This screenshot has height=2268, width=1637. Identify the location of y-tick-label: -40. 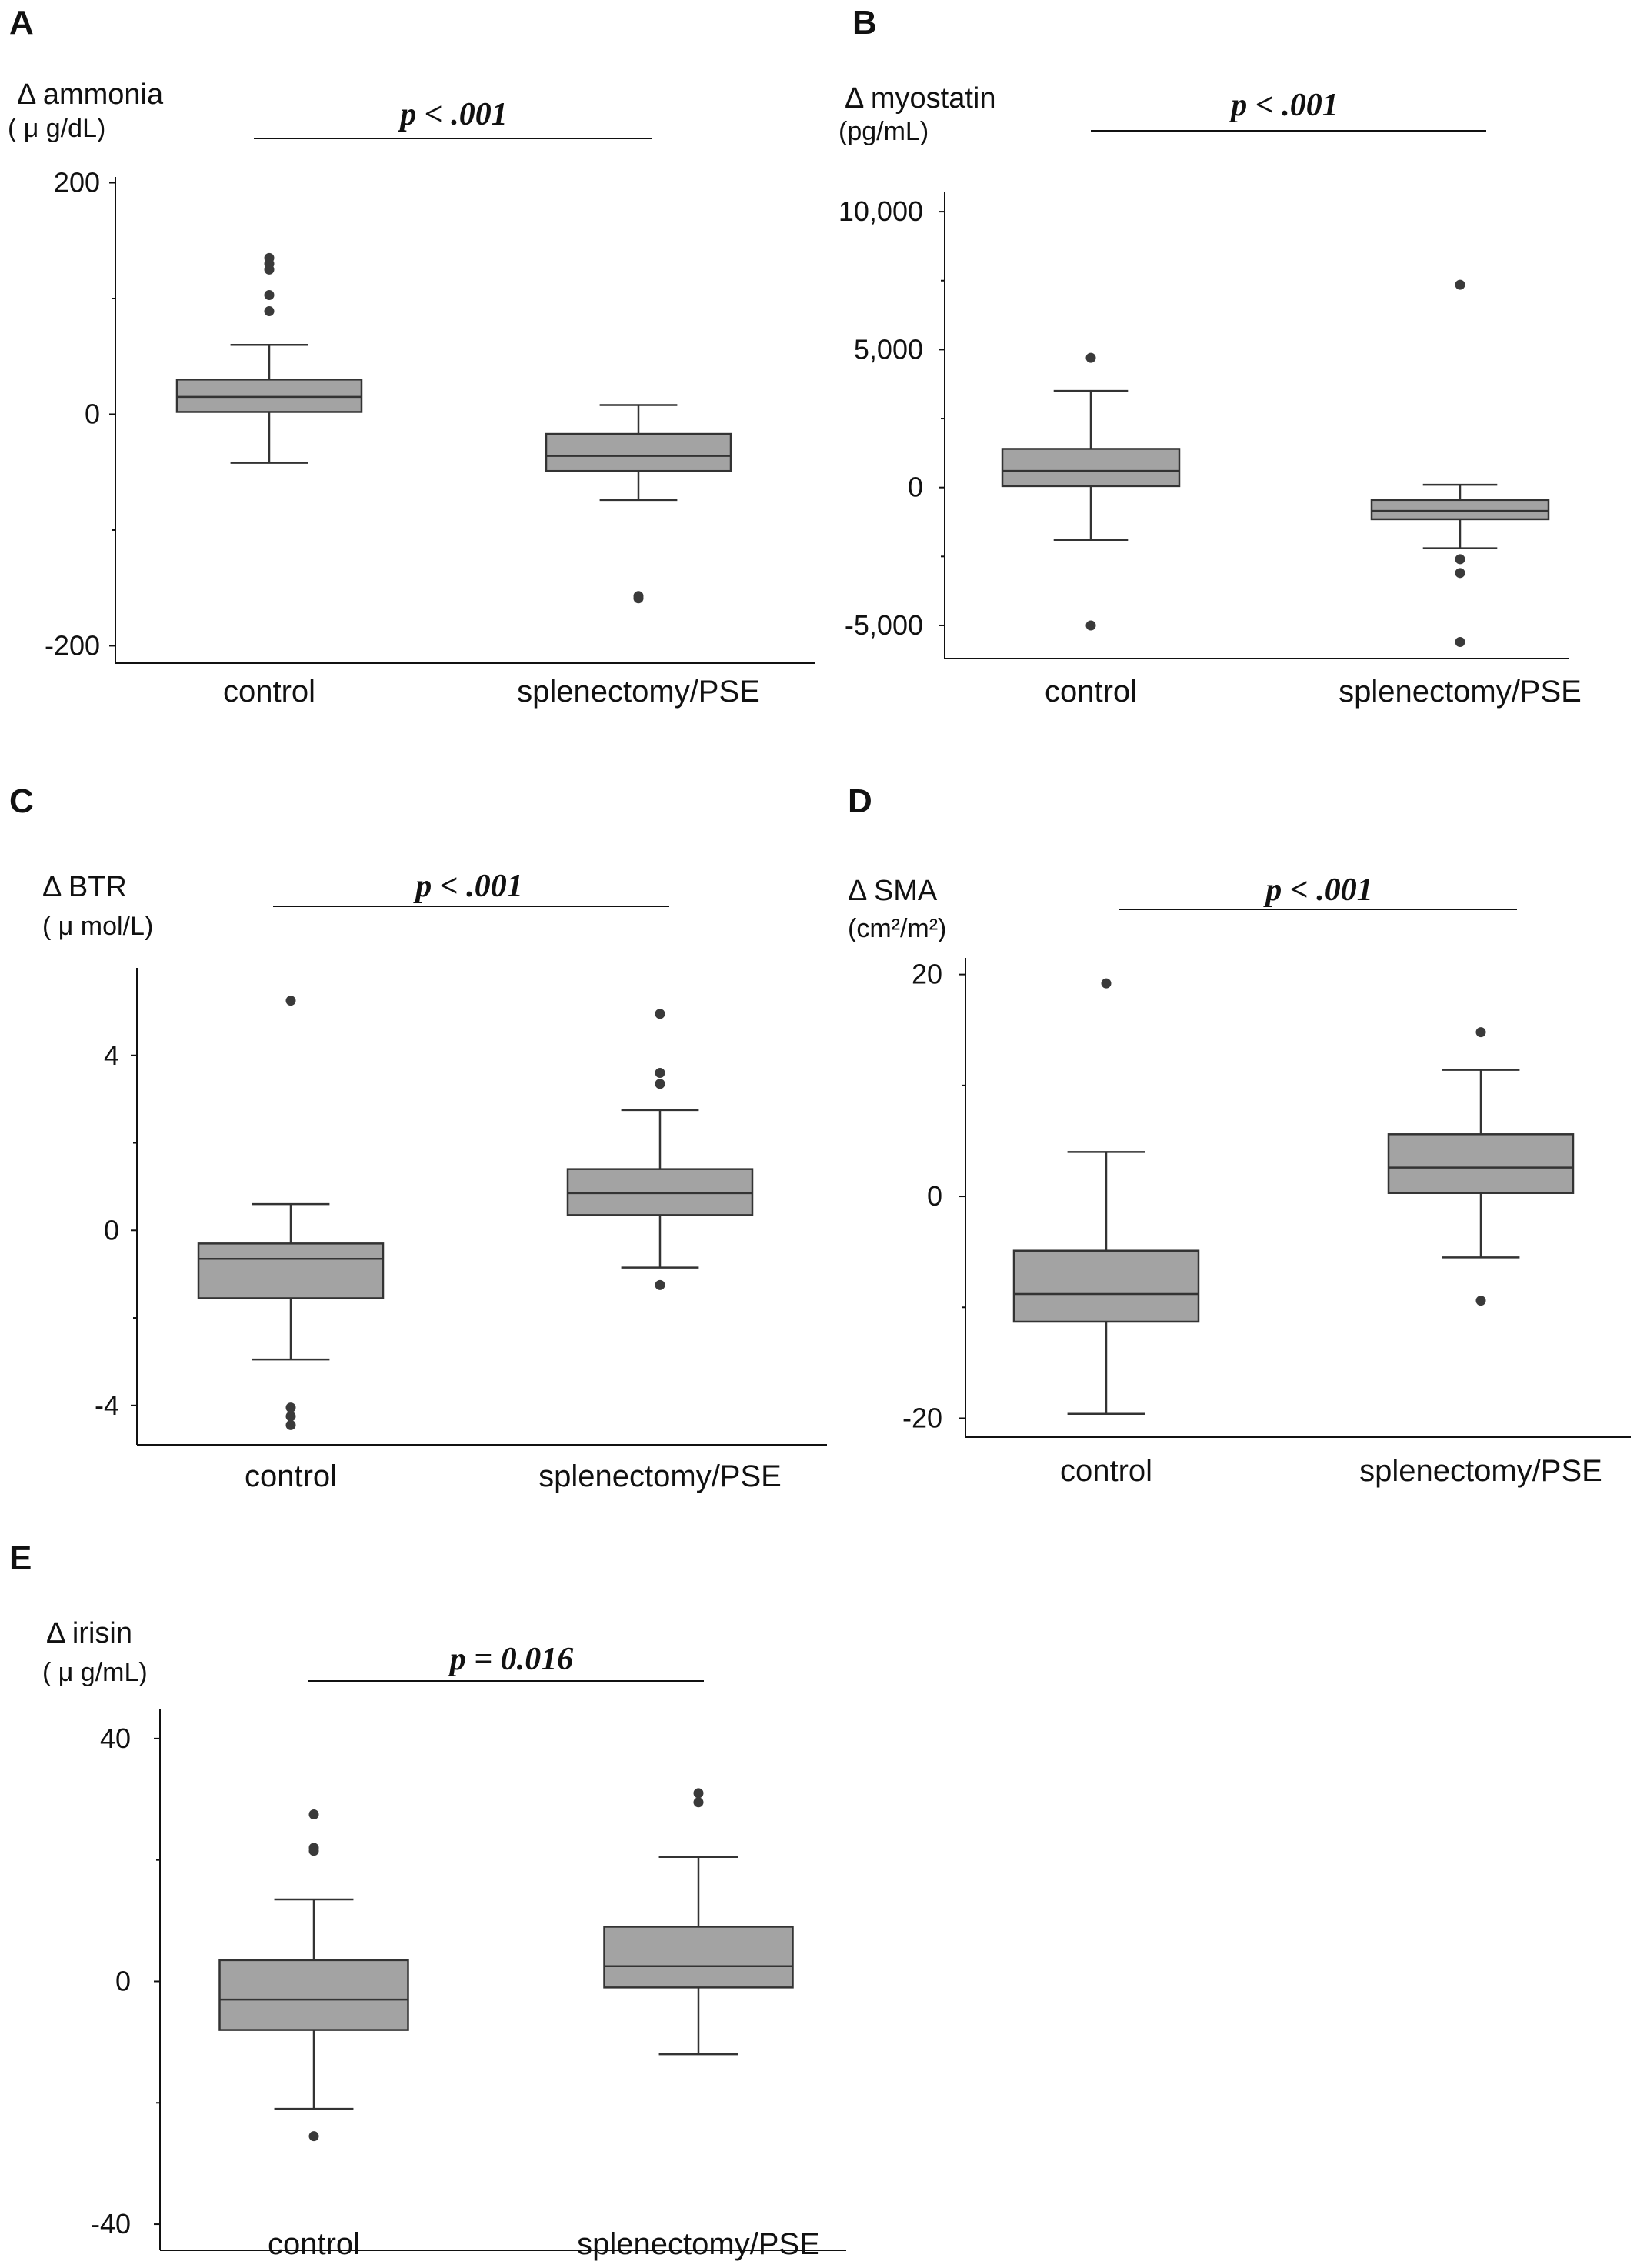
(111, 2224).